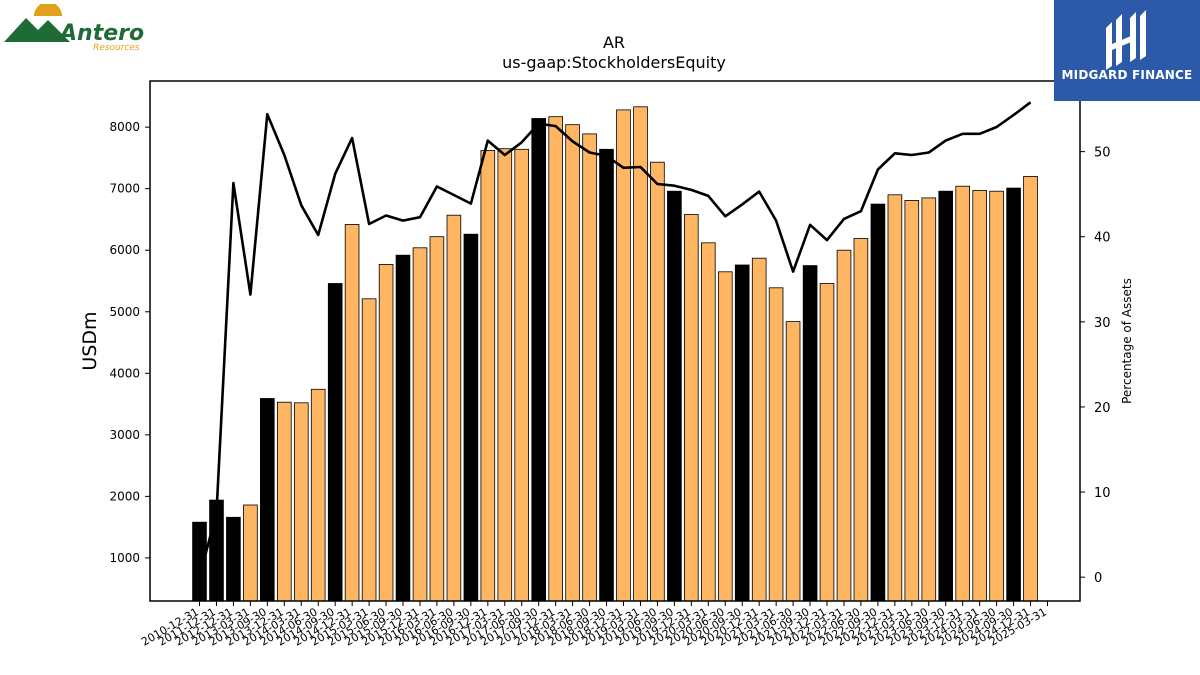  Describe the element at coordinates (124, 496) in the screenshot. I see `y-tick-label: 2000` at that location.